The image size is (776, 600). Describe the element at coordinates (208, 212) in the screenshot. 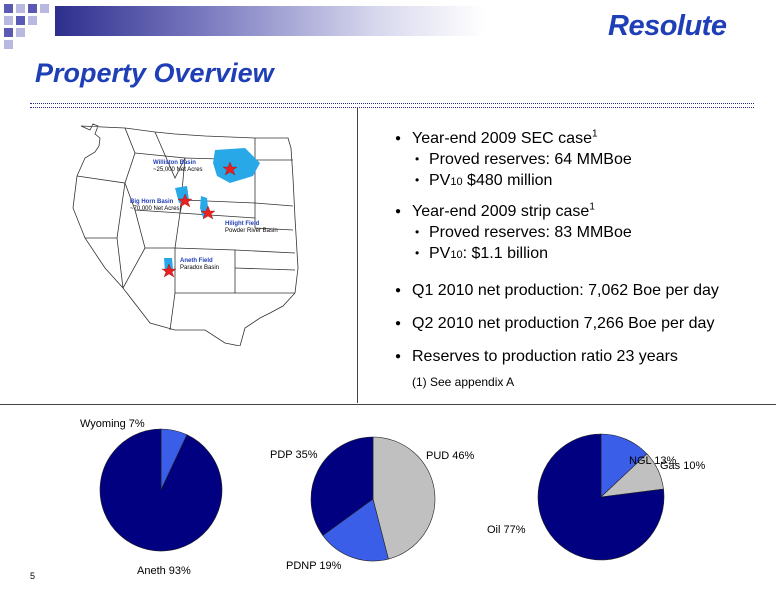

I see `hilight-star-icon` at that location.